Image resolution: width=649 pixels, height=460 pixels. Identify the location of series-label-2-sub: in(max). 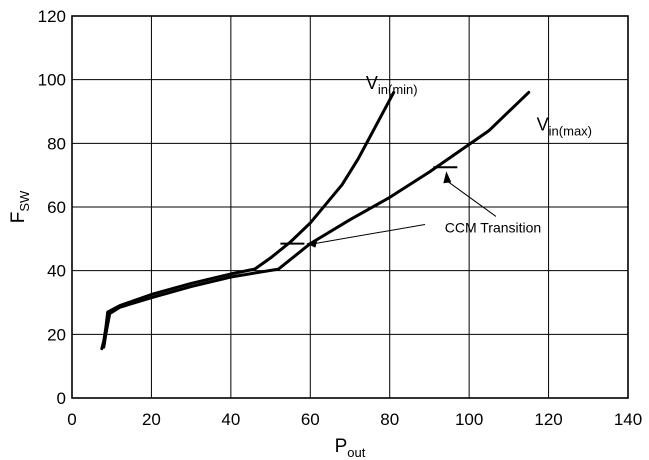
(570, 131).